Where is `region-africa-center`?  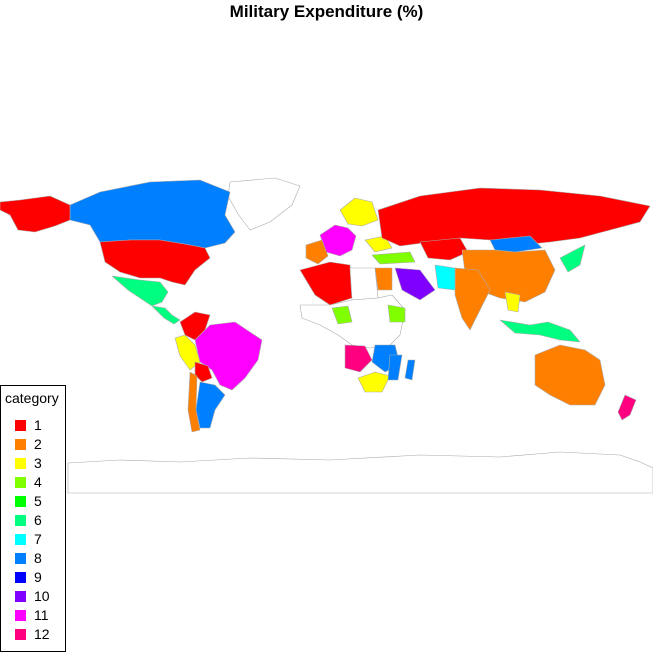
region-africa-center is located at coordinates (352, 321).